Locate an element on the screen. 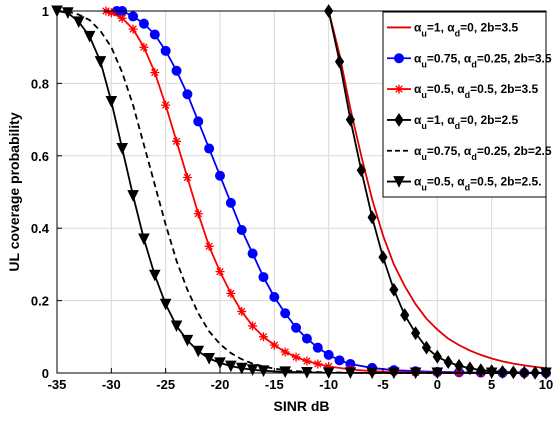 Image resolution: width=556 pixels, height=432 pixels. legend-box is located at coordinates (464, 104).